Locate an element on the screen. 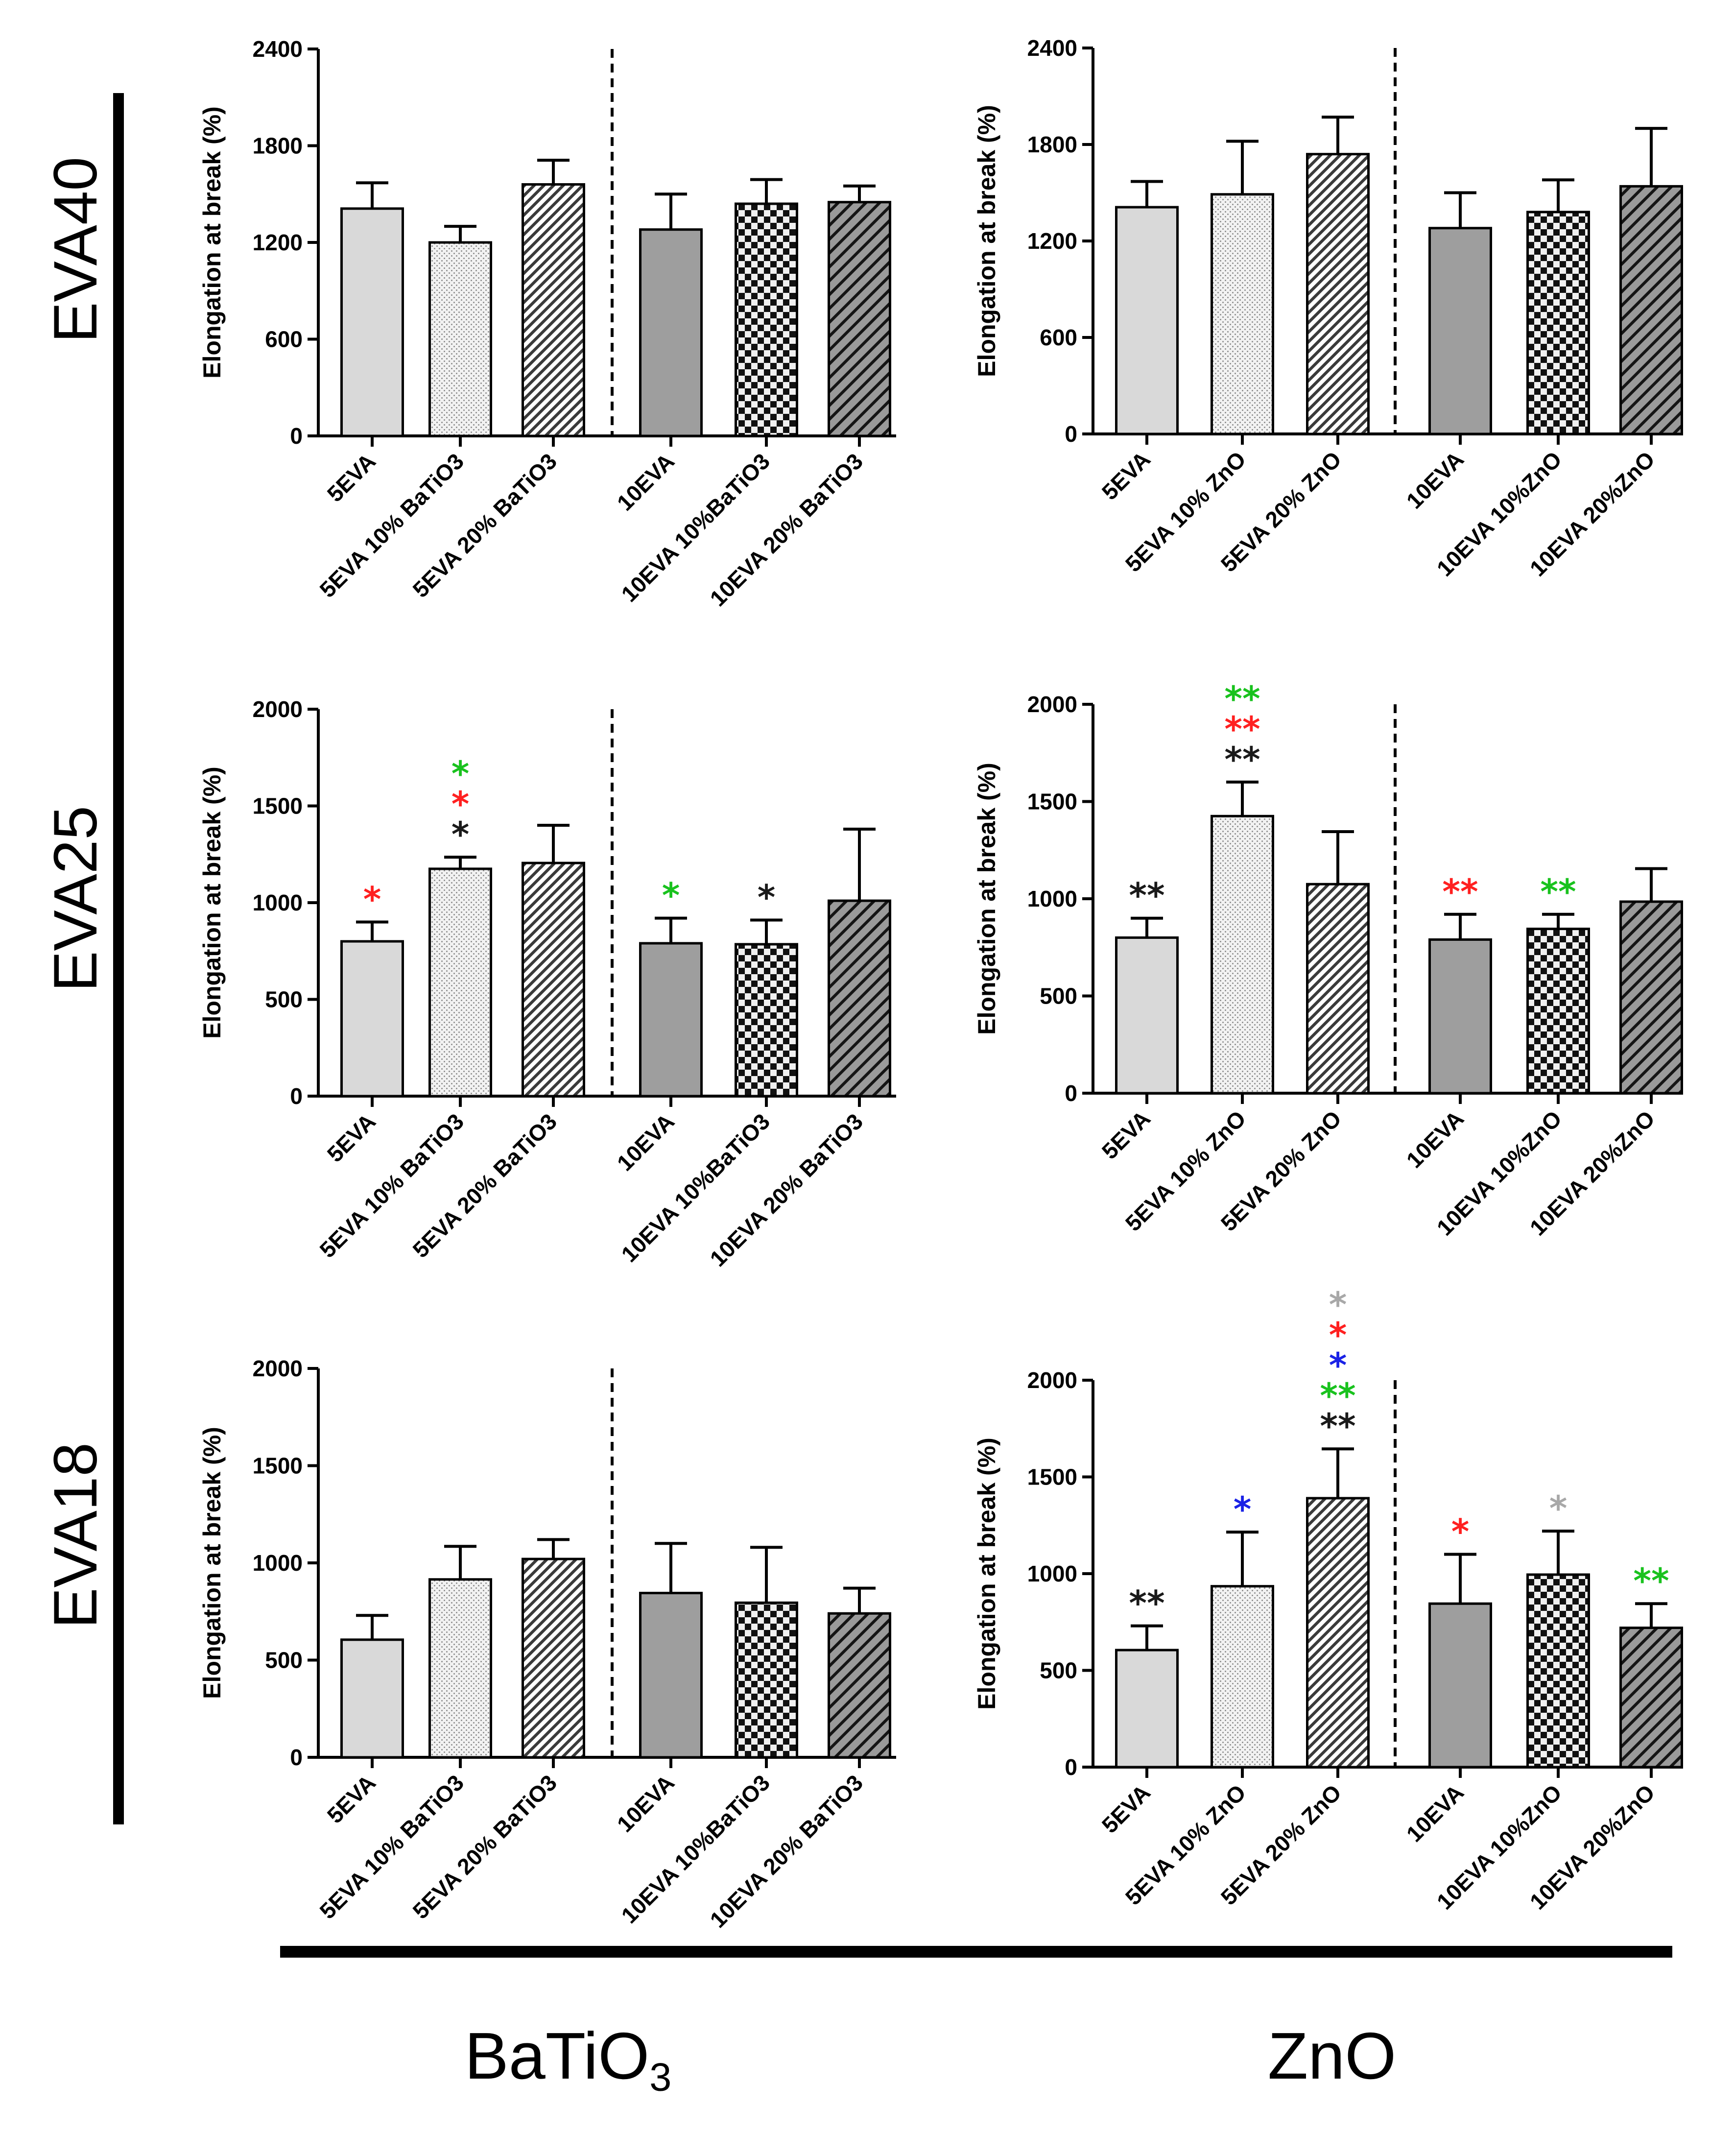 This screenshot has height=2156, width=1734. row-label-eva25: EVA25 is located at coordinates (76, 899).